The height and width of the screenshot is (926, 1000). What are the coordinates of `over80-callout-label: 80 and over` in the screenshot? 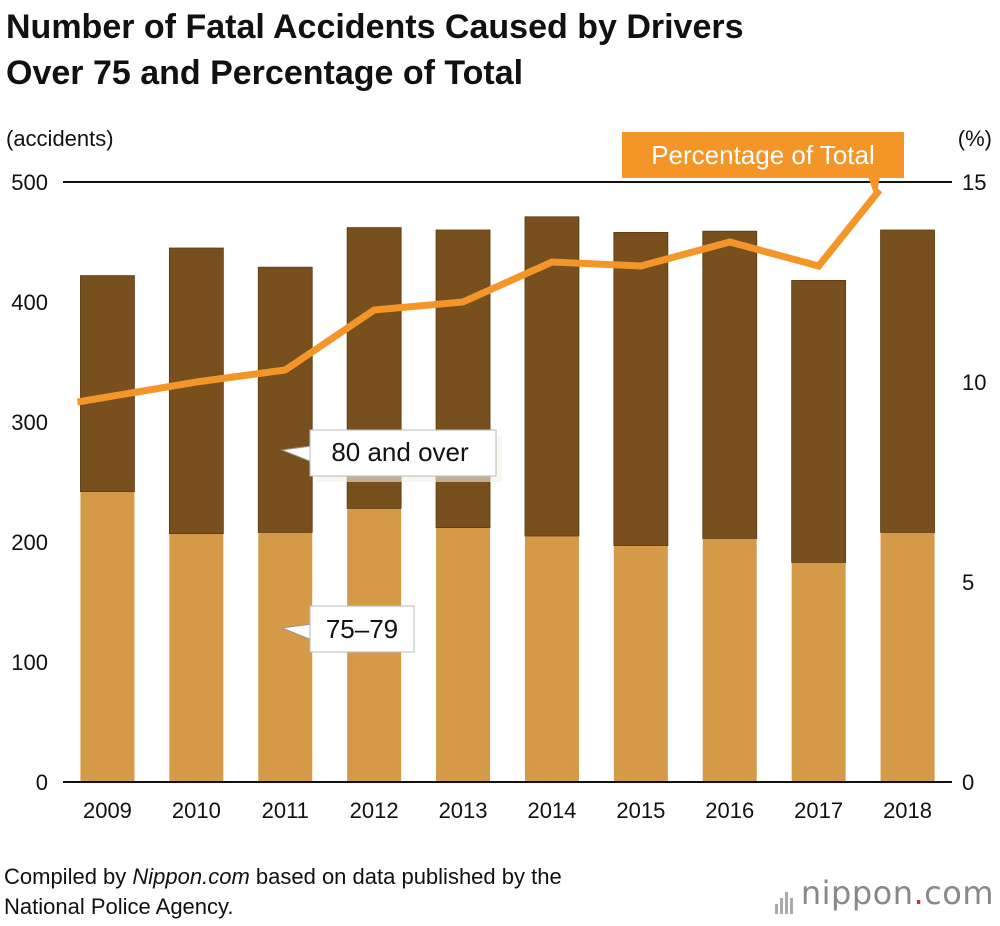 It's located at (400, 452).